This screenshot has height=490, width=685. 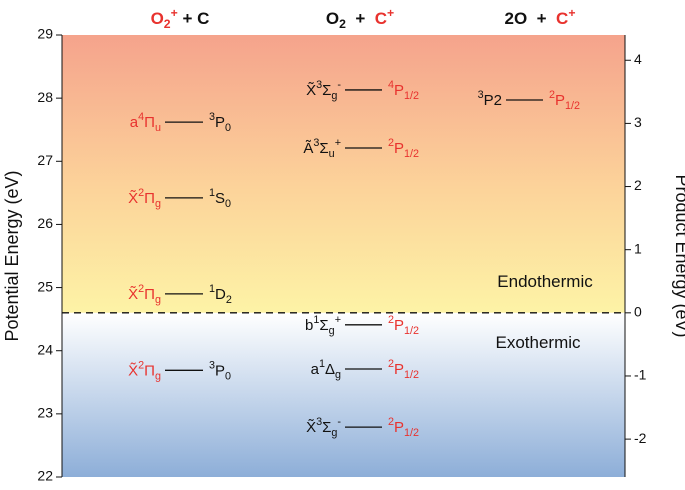 What do you see at coordinates (638, 122) in the screenshot?
I see `y2-tick-label: 3` at bounding box center [638, 122].